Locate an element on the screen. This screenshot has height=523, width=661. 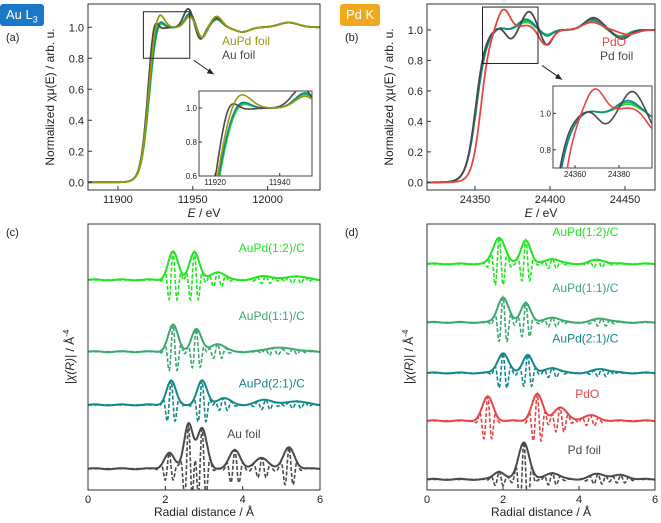
x-tick-label-d: 2 is located at coordinates (503, 500).